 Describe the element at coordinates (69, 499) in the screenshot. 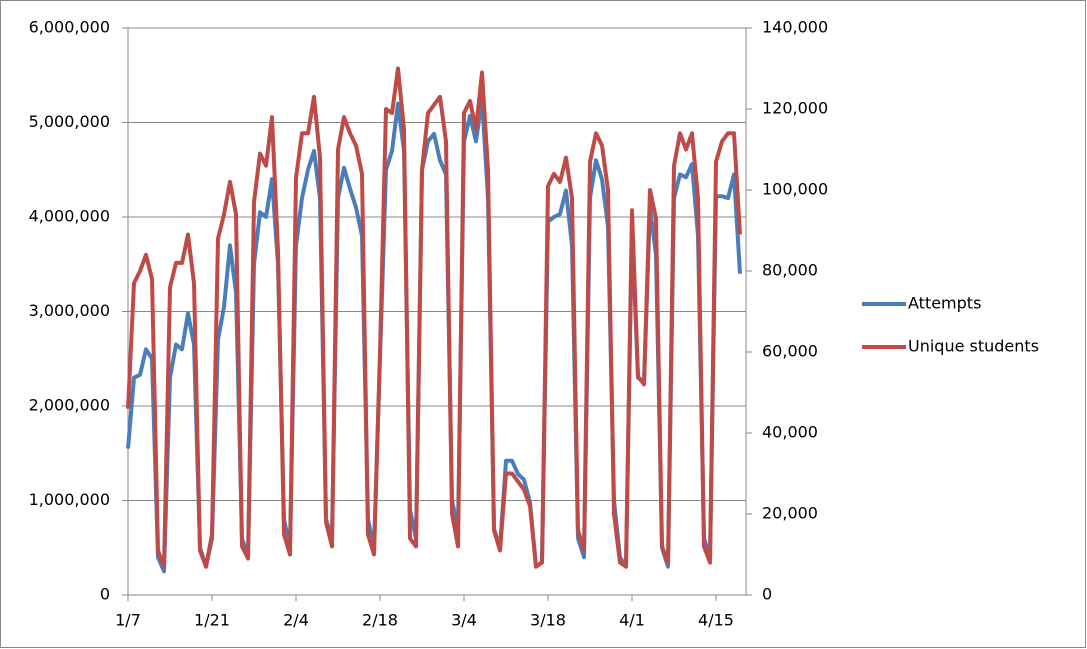

I see `y-tick-label: 1,000,000` at that location.